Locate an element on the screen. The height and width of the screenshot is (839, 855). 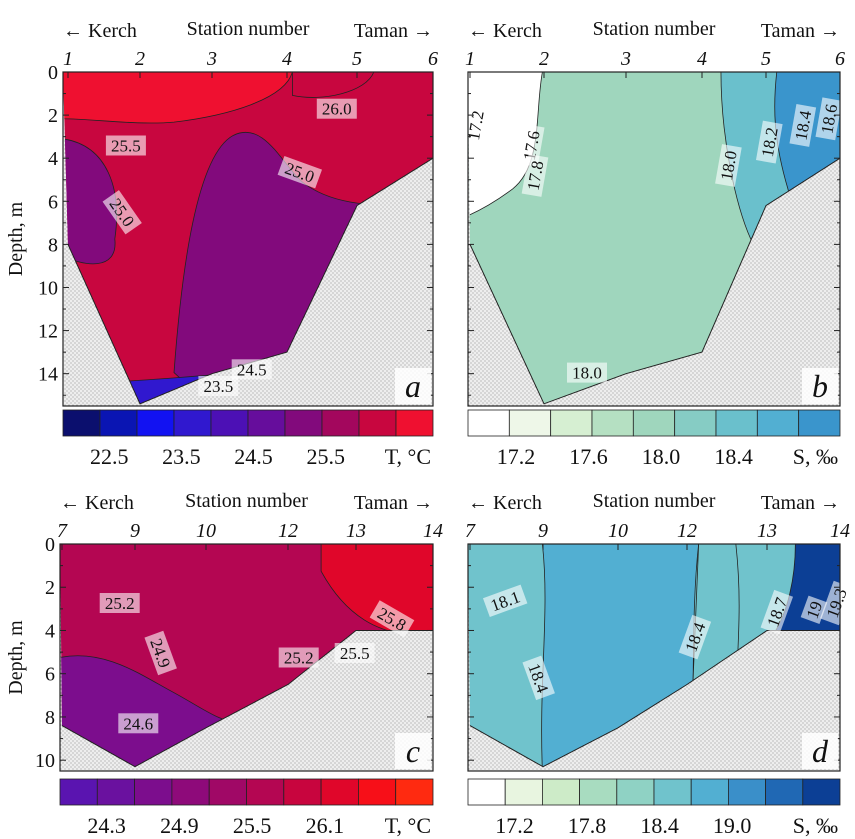
contour-label: 24.6 is located at coordinates (138, 723).